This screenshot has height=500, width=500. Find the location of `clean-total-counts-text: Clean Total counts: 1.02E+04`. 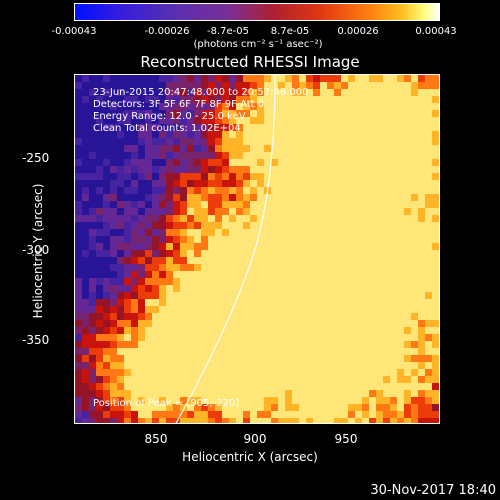

clean-total-counts-text: Clean Total counts: 1.02E+04 is located at coordinates (167, 128).